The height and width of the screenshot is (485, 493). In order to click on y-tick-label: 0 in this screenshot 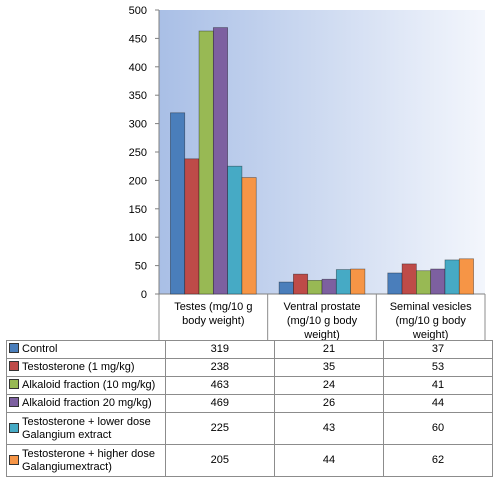, I will do `click(144, 295)`.